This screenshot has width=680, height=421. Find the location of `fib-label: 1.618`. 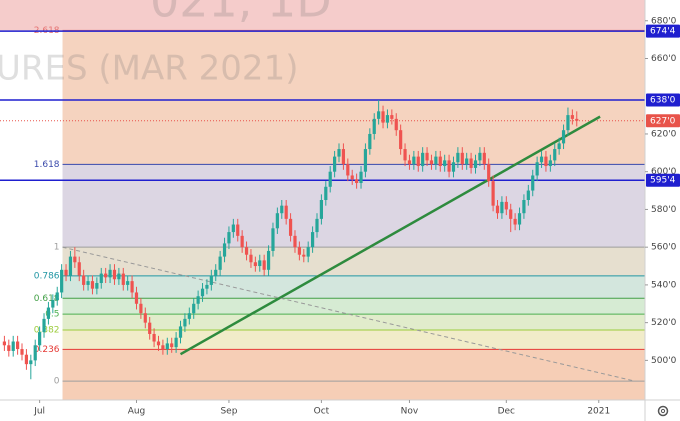

fib-label: 1.618 is located at coordinates (47, 165).